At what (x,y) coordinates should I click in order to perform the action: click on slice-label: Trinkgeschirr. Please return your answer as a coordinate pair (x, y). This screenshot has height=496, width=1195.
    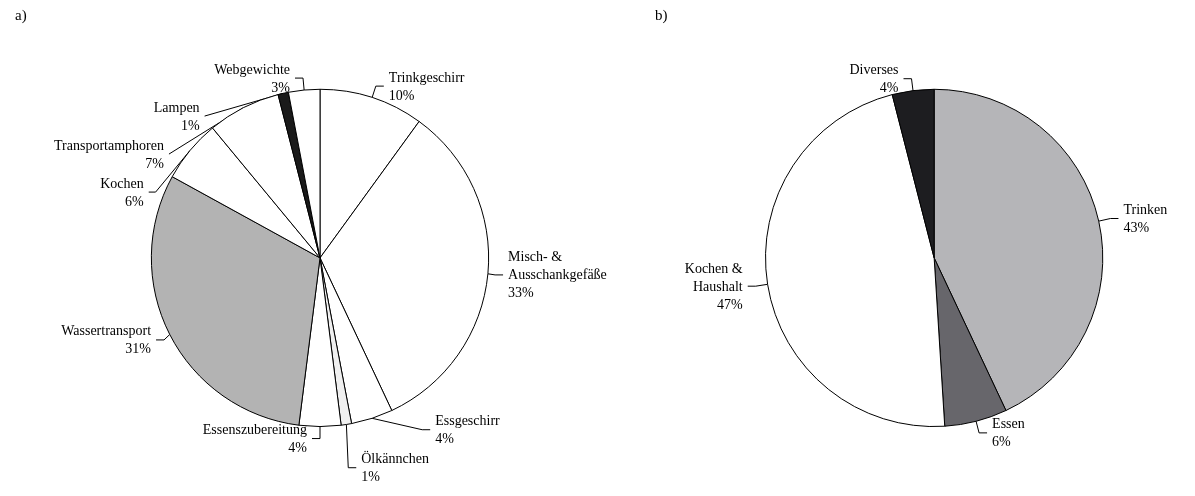
    Looking at the image, I should click on (426, 77).